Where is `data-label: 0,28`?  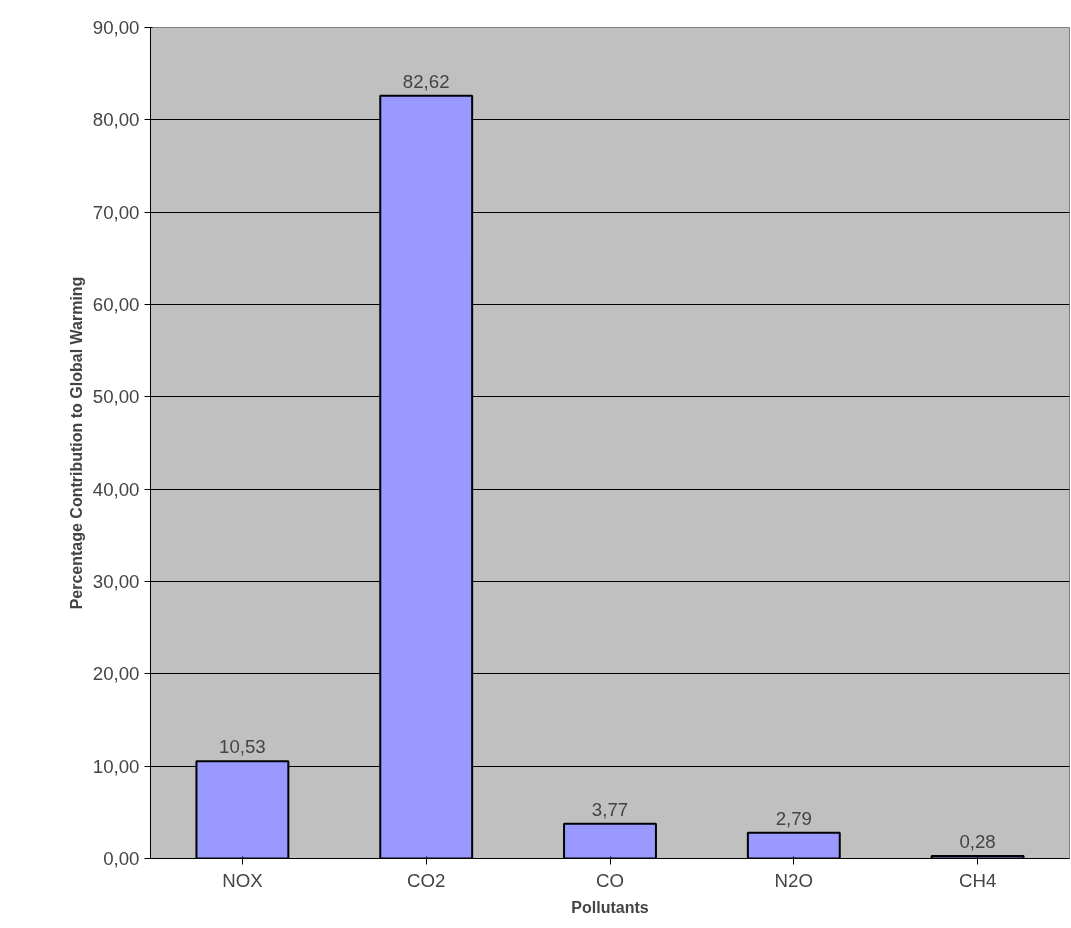 data-label: 0,28 is located at coordinates (977, 841).